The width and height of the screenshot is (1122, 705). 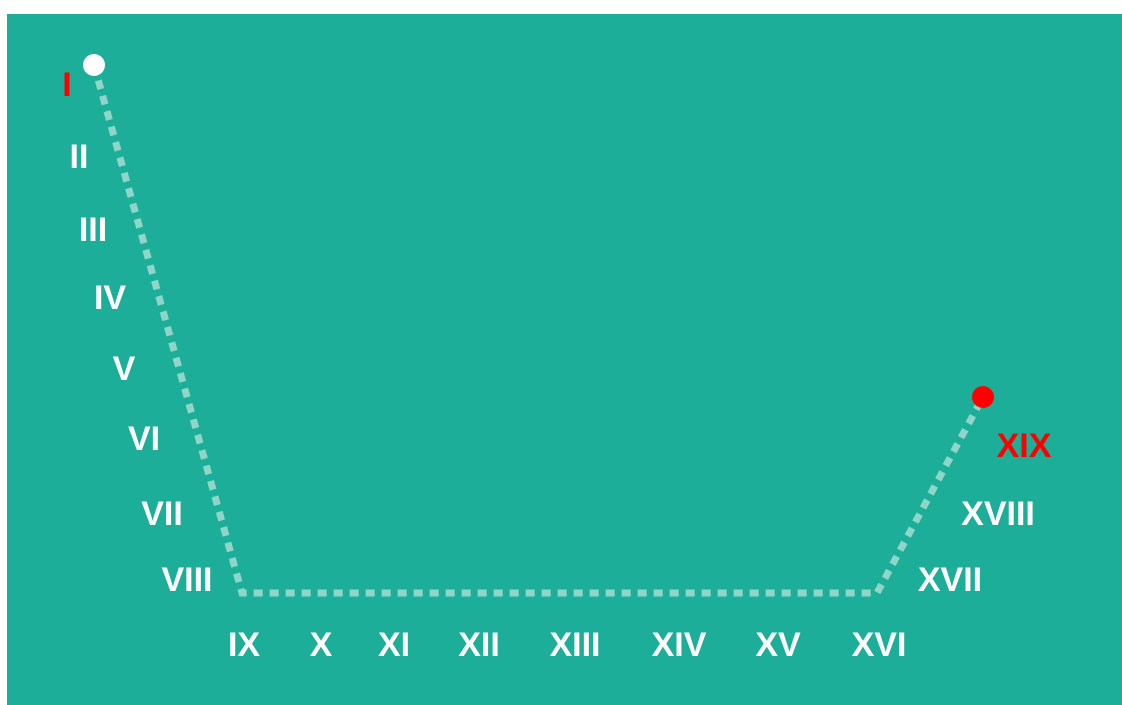 What do you see at coordinates (1024, 446) in the screenshot?
I see `roman-numeral-label: XIX` at bounding box center [1024, 446].